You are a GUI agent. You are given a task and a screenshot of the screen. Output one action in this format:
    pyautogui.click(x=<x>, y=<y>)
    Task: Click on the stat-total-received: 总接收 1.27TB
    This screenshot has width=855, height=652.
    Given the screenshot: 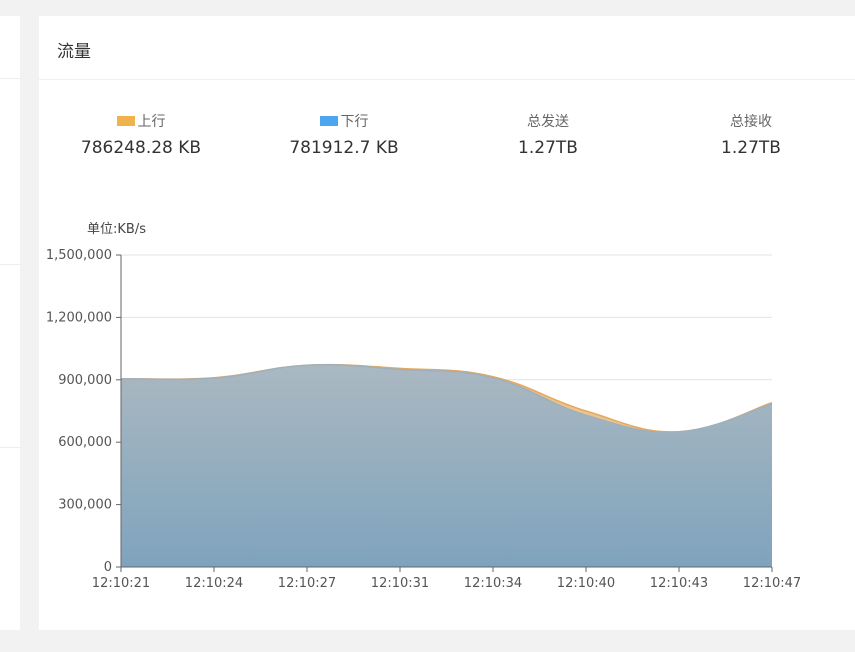 What is the action you would take?
    pyautogui.click(x=751, y=135)
    